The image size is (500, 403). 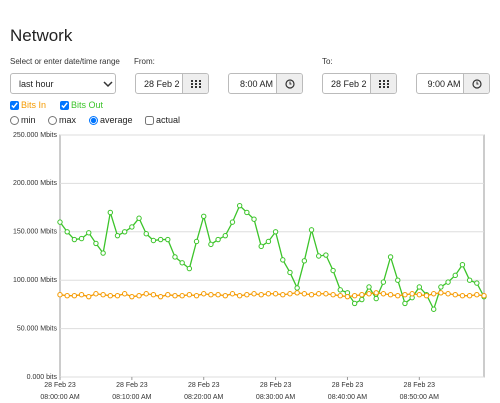 What do you see at coordinates (23, 120) in the screenshot?
I see `aggregation-option: min` at bounding box center [23, 120].